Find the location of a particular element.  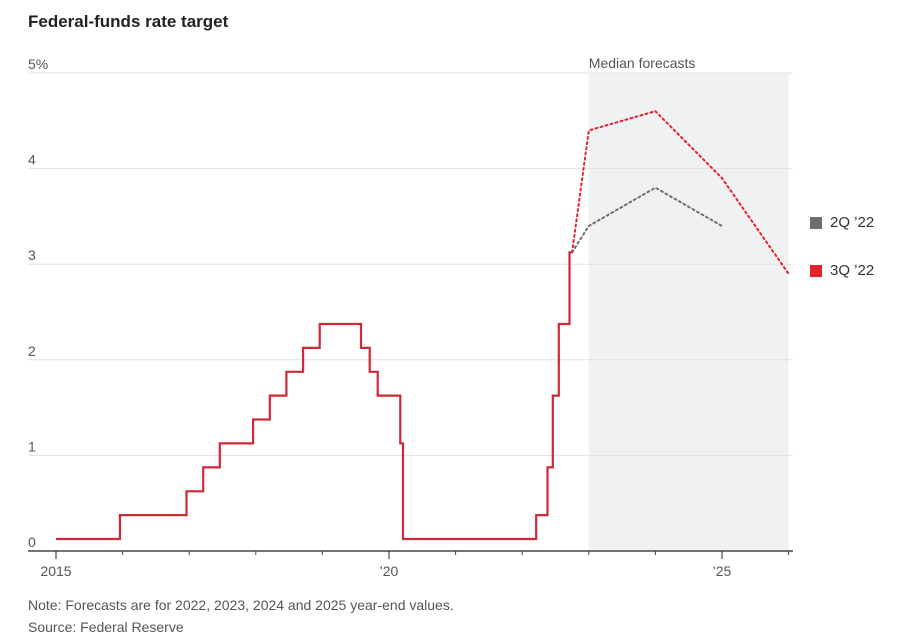

legend-item-3q22: 3Q ’22 is located at coordinates (842, 270).